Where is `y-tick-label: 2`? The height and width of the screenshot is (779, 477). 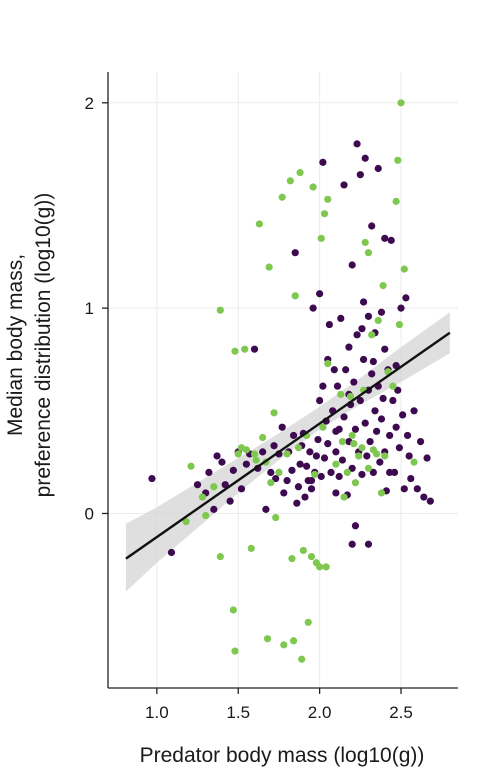
y-tick-label: 2 is located at coordinates (89, 103).